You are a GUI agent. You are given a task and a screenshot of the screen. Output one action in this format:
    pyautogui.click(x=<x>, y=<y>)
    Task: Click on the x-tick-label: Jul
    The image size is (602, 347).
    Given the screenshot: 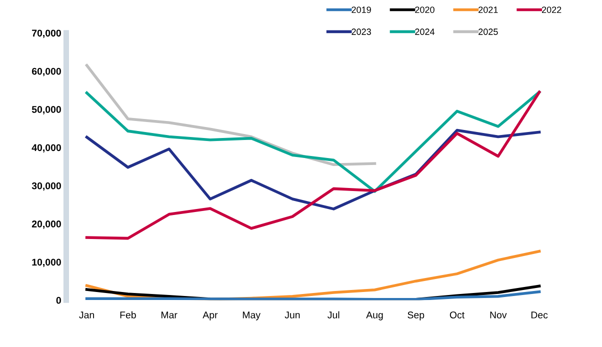 What is the action you would take?
    pyautogui.click(x=334, y=314)
    